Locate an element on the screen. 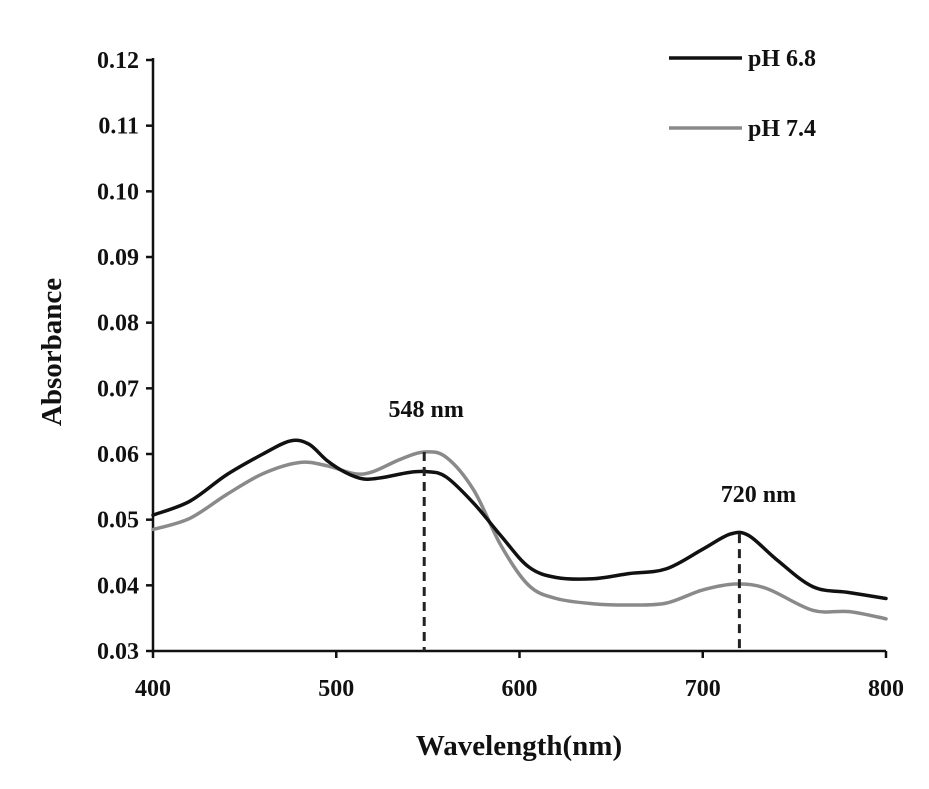 The image size is (929, 789). annotation-layer: 548 nm 720 nm is located at coordinates (592, 524).